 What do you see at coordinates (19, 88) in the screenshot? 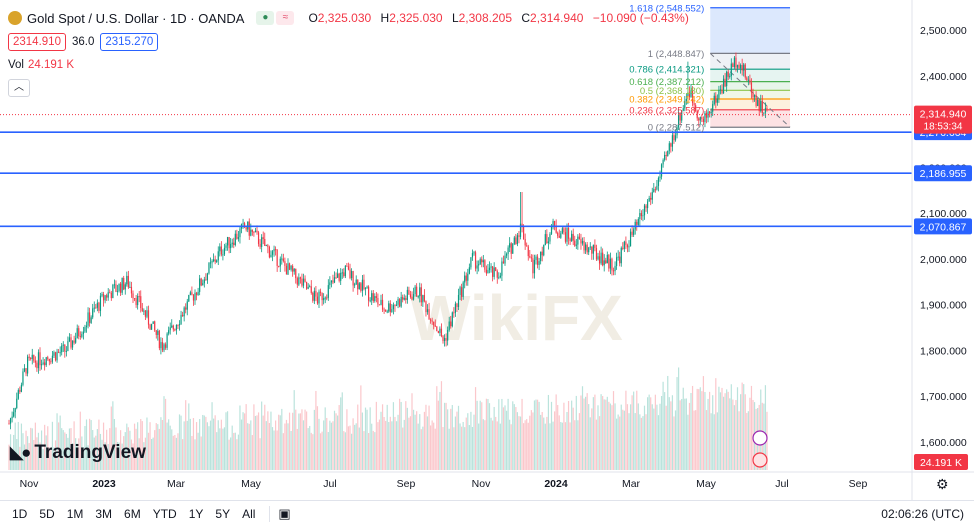
I see `collapse-legend-button: ︿` at bounding box center [19, 88].